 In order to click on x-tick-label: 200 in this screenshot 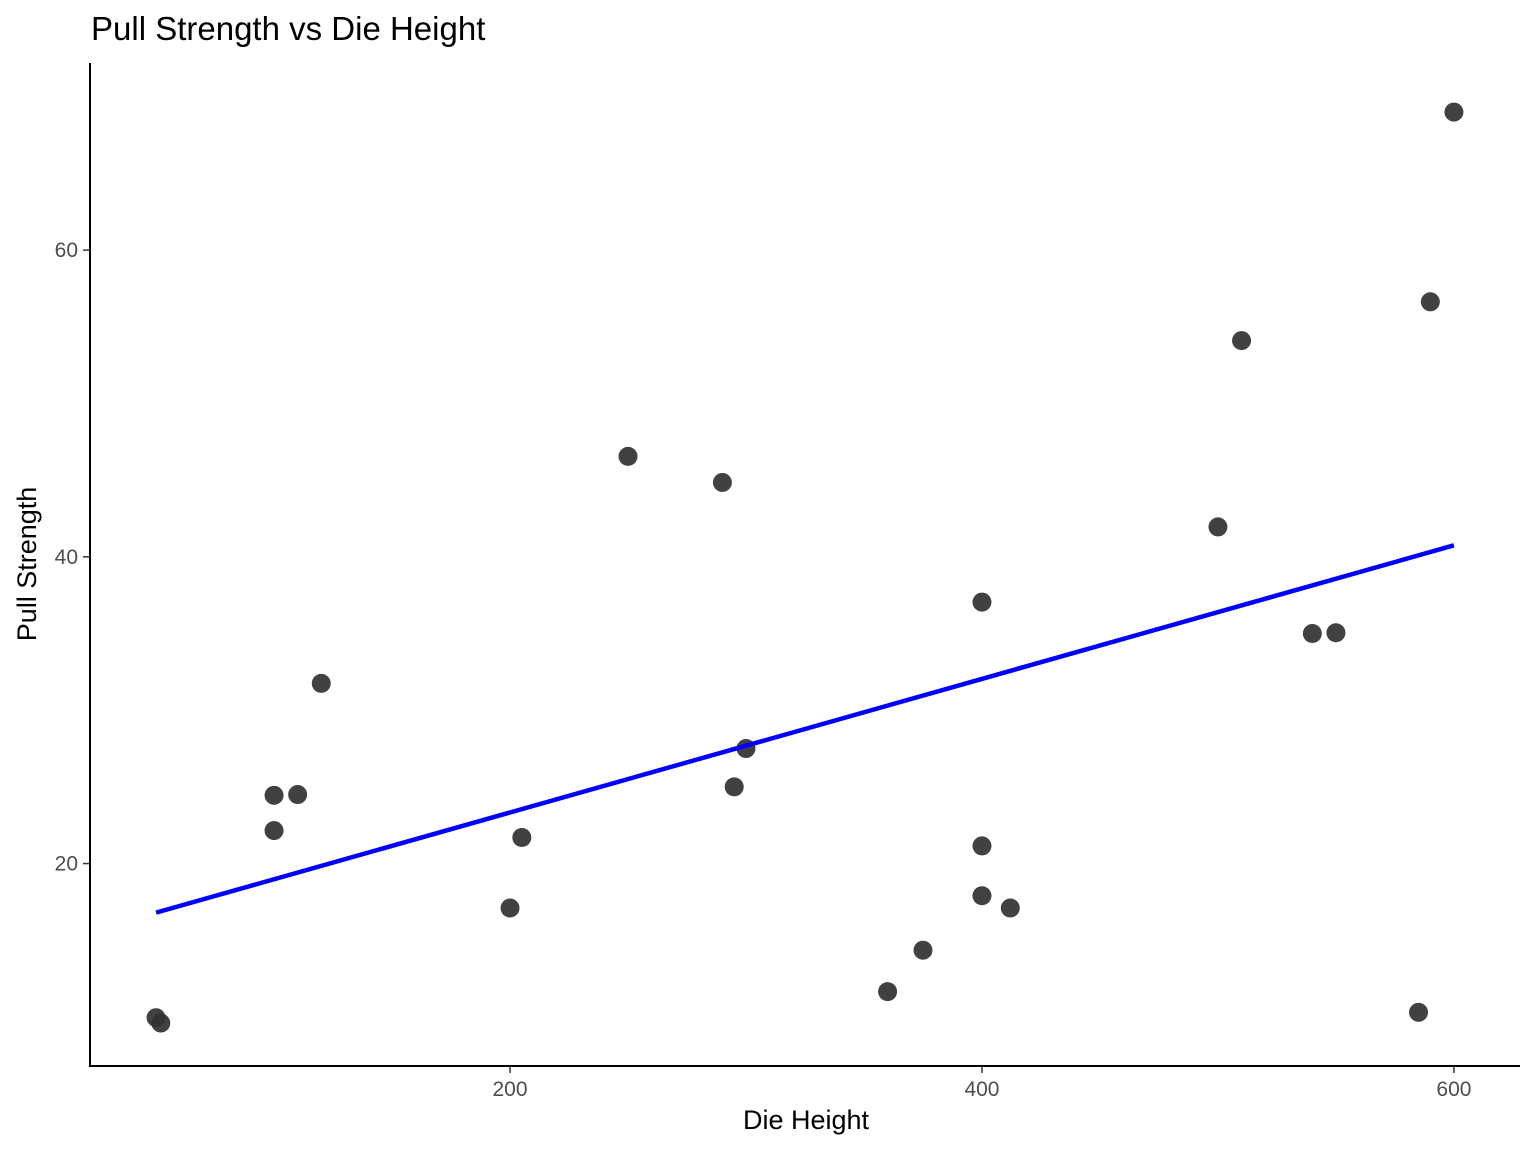, I will do `click(510, 1089)`.